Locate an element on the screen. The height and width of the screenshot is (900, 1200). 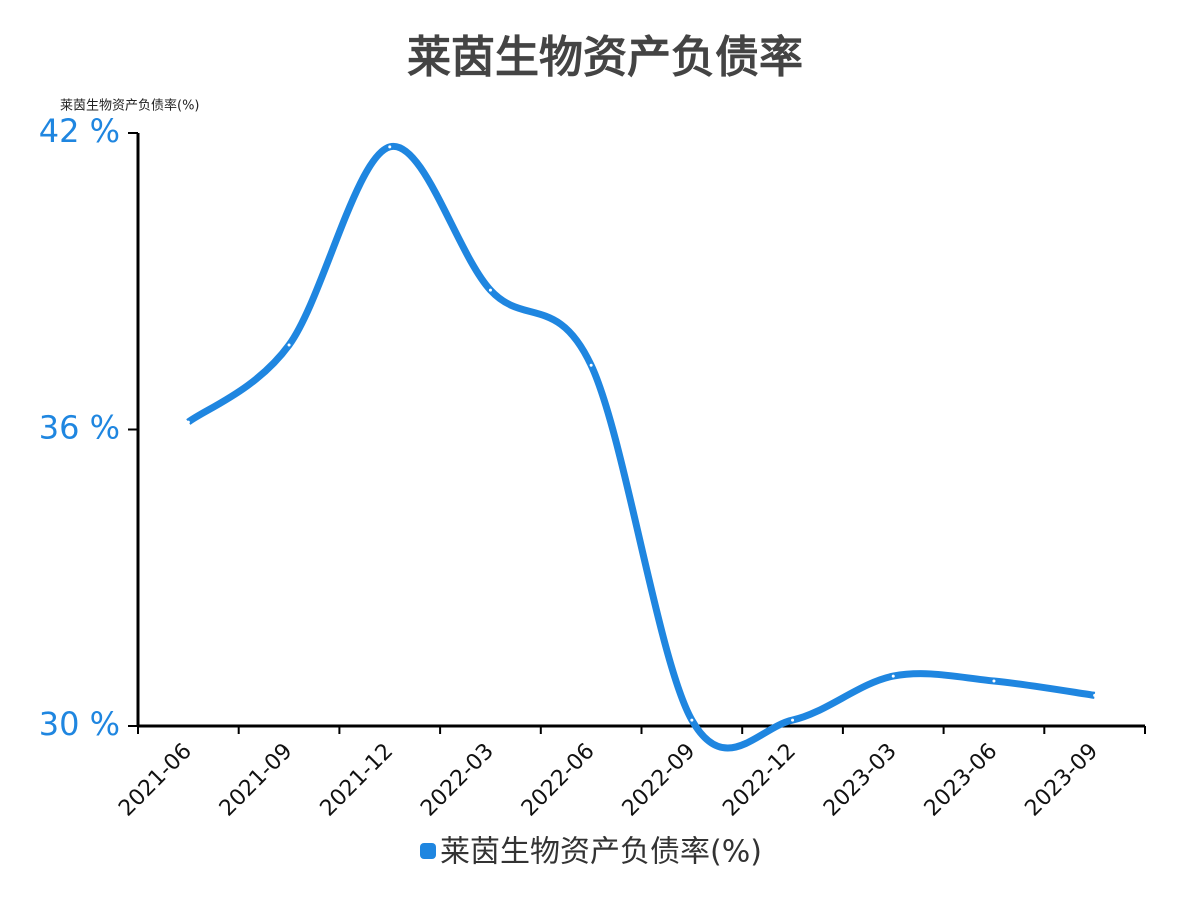
x-tick-label: 2021-09 is located at coordinates (256, 780).